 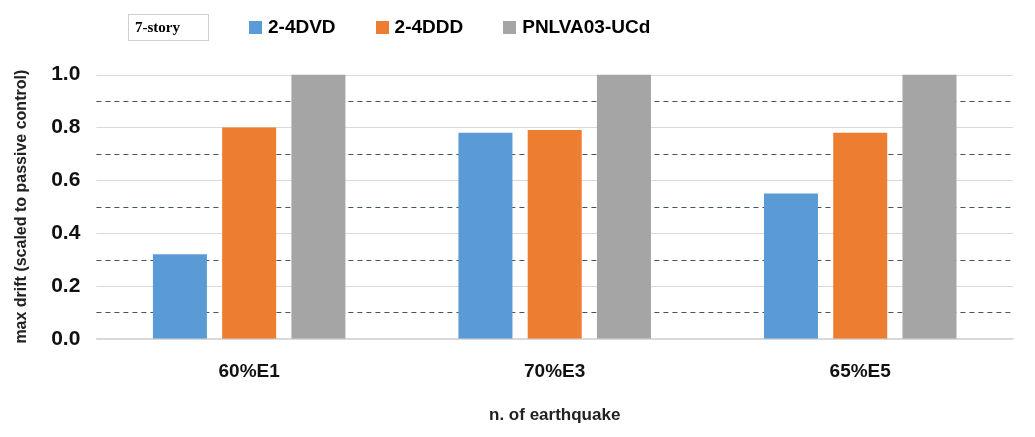 What do you see at coordinates (860, 371) in the screenshot?
I see `x-tick-label: 65%E5` at bounding box center [860, 371].